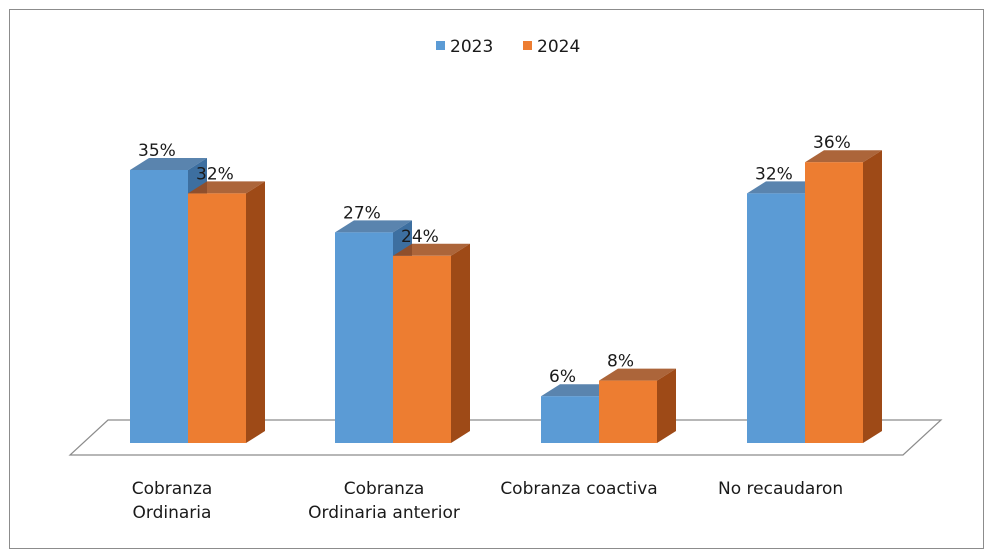  I want to click on category-label: No recaudaron, so click(780, 489).